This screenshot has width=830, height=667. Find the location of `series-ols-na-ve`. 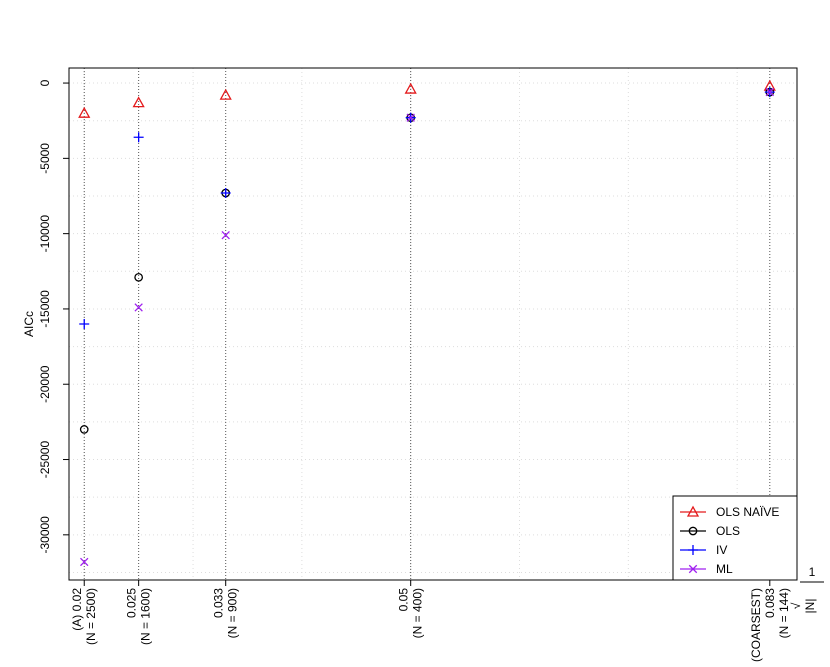

series-ols-na-ve is located at coordinates (427, 98).